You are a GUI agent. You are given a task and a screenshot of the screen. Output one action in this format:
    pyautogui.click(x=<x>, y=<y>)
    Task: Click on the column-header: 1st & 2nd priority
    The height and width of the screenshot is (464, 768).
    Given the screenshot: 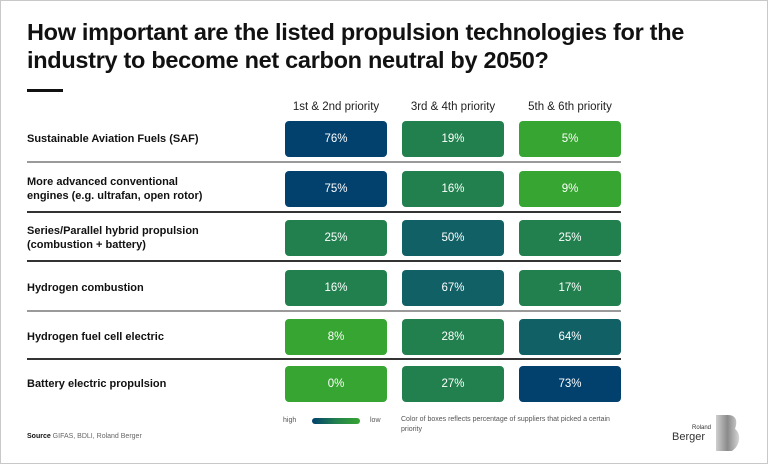 What is the action you would take?
    pyautogui.click(x=336, y=107)
    